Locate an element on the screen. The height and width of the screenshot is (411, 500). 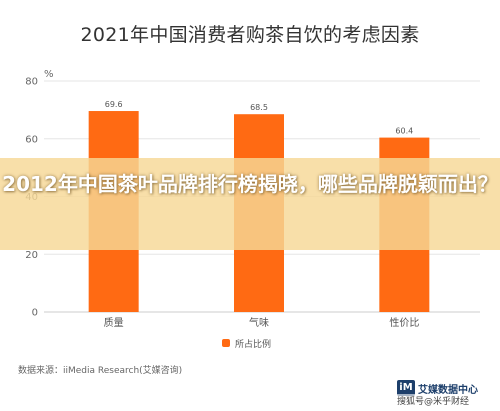
brand-name: 艾媒数据中心 is located at coordinates (448, 390).